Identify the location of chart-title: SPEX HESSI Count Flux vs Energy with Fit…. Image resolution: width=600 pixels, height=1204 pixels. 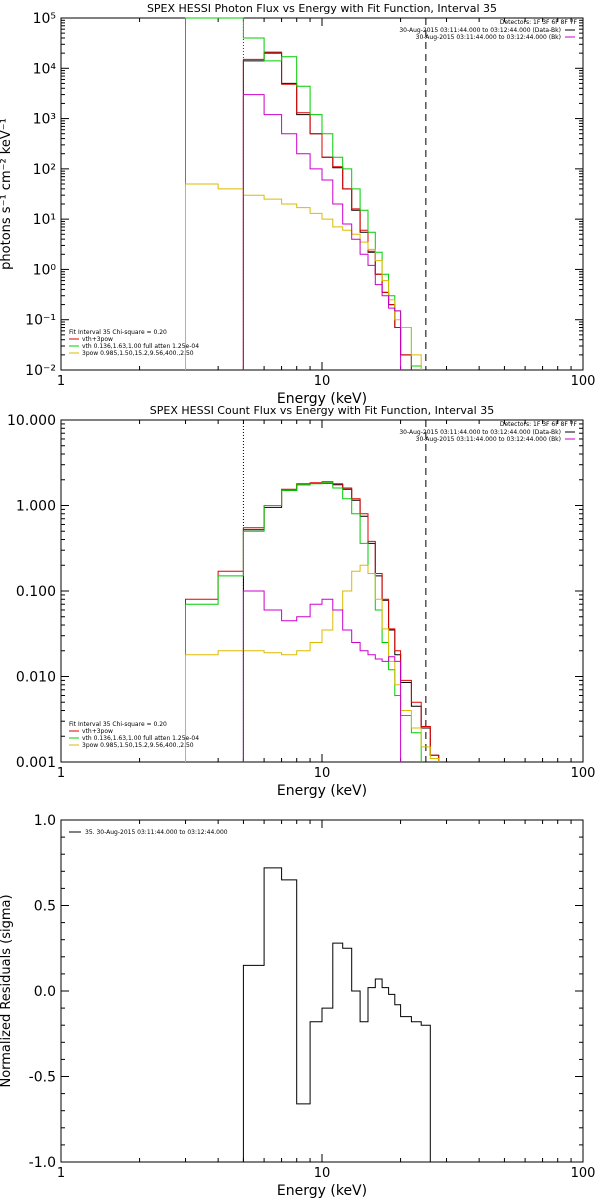
(322, 410).